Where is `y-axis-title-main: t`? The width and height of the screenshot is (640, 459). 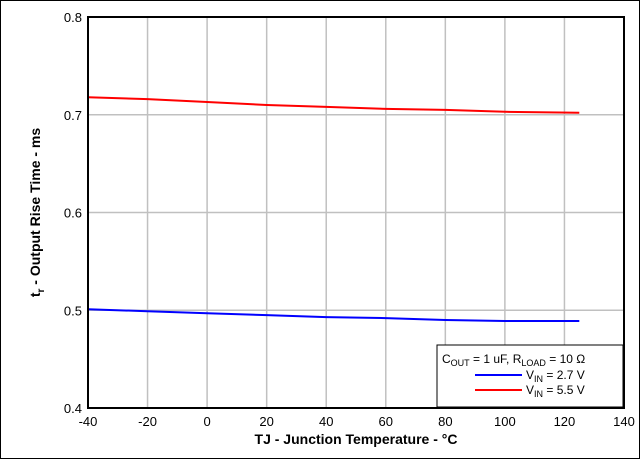
y-axis-title-main: t is located at coordinates (35, 294).